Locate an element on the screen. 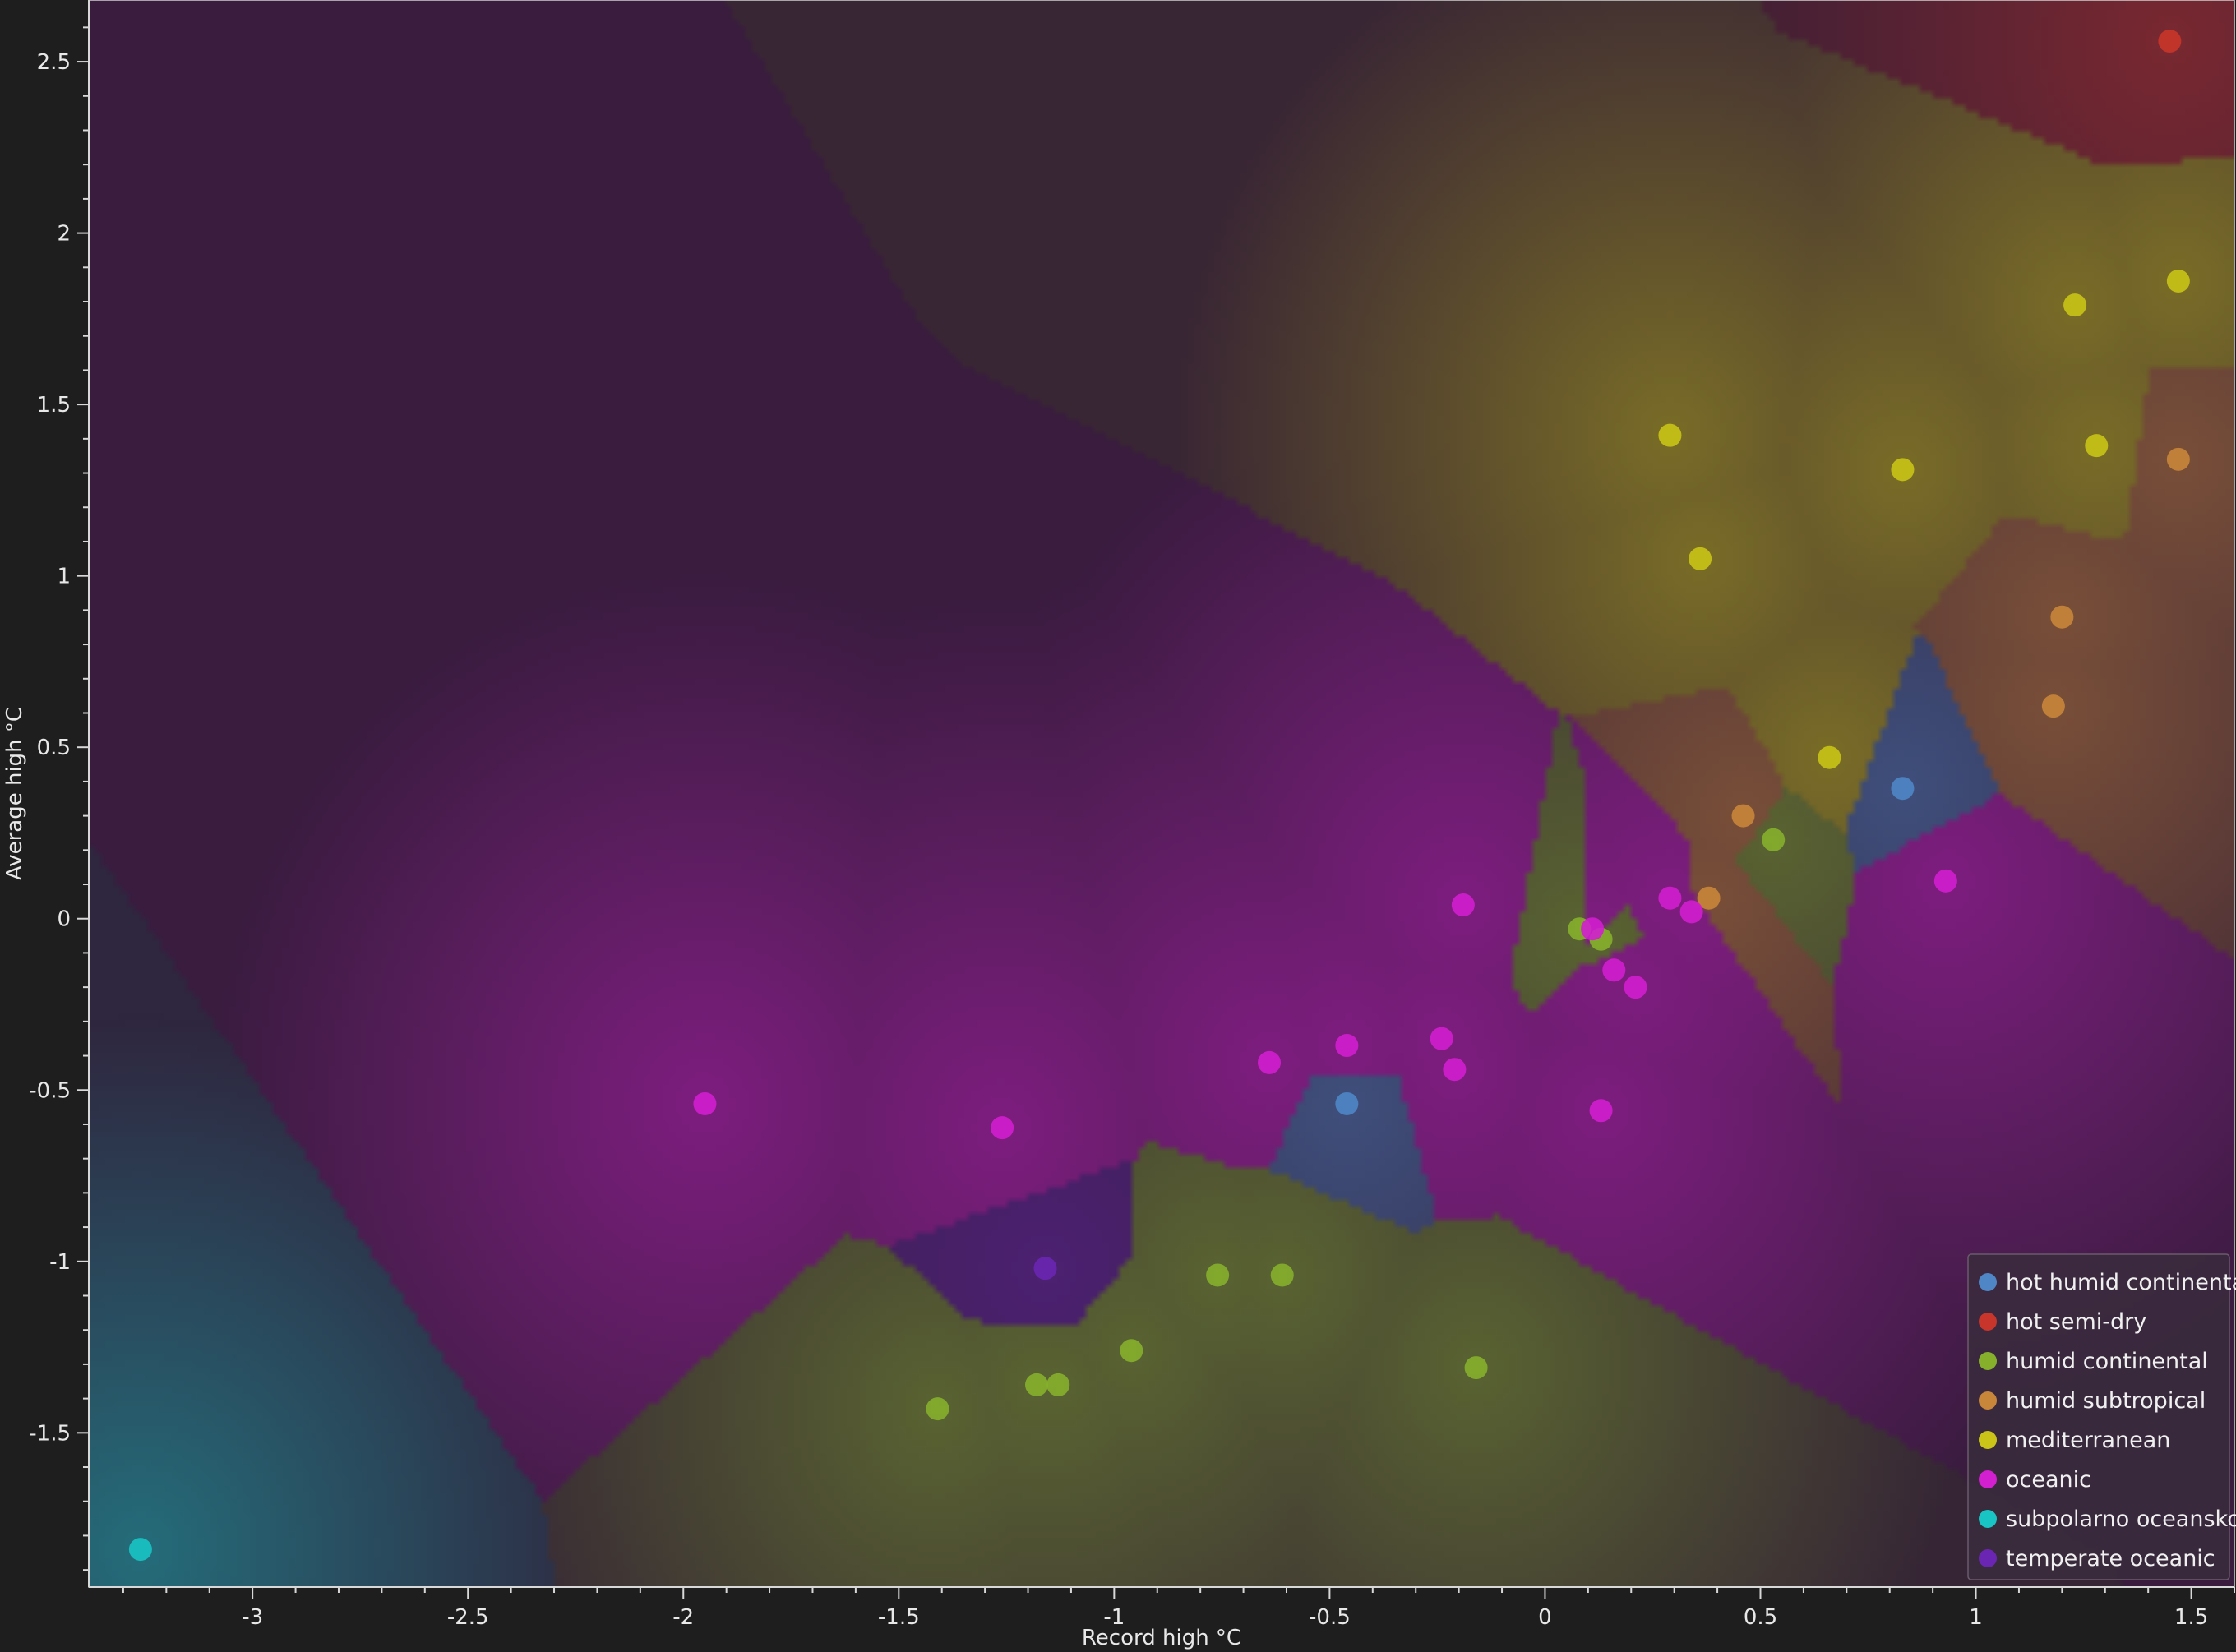  y-tick-label: 2 is located at coordinates (64, 234).